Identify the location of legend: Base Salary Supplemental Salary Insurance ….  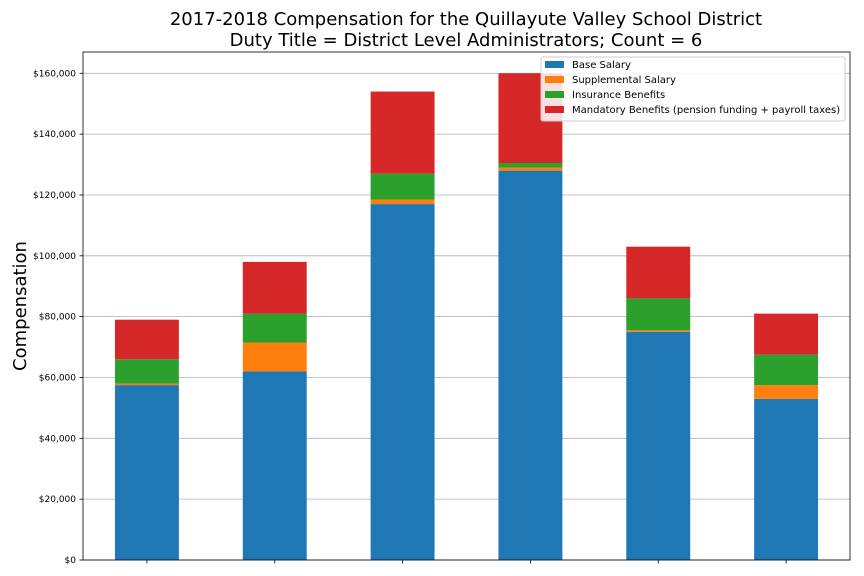
(693, 89).